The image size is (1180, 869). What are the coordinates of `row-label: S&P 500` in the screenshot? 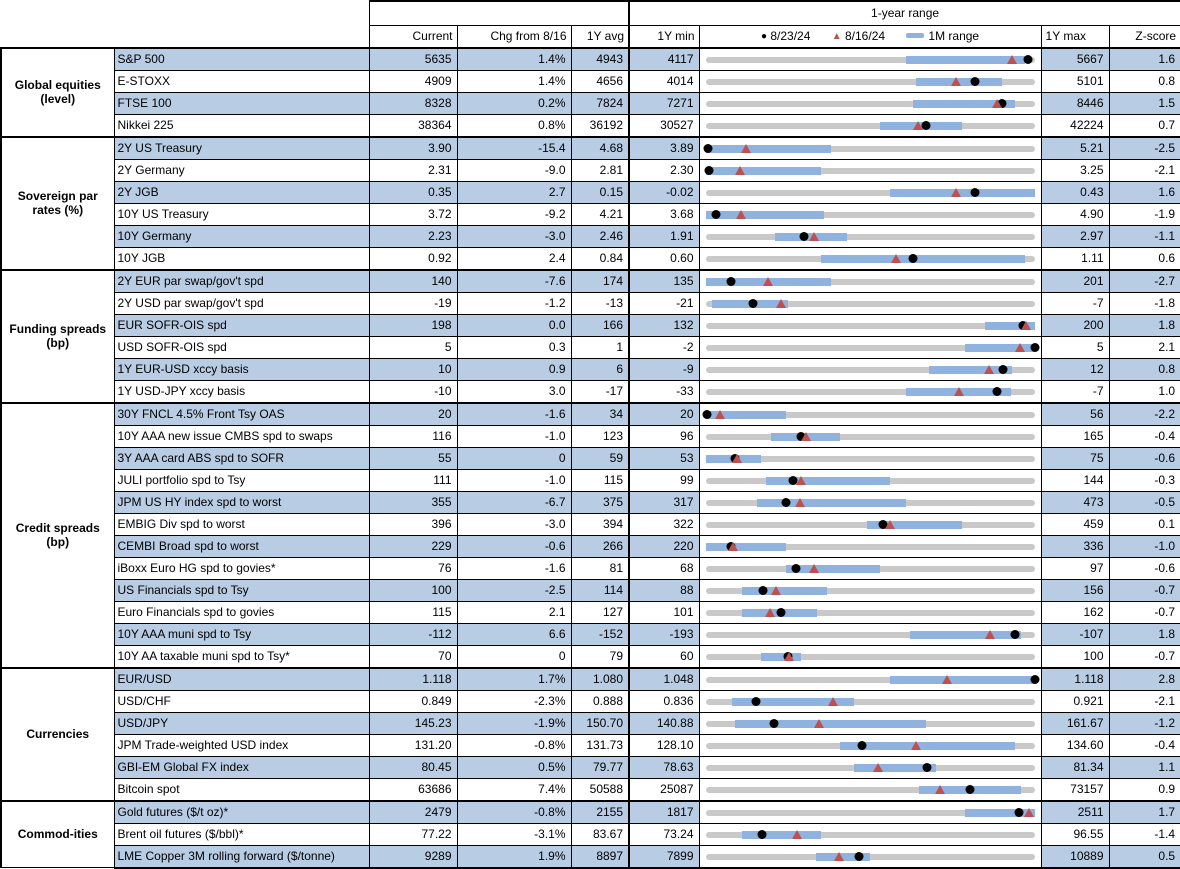 It's located at (241, 58).